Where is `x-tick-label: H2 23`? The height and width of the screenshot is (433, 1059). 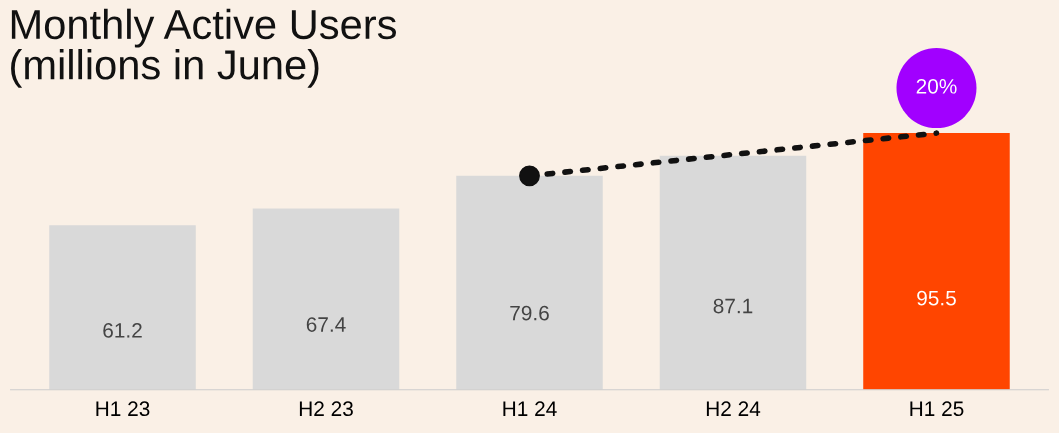
x-tick-label: H2 23 is located at coordinates (326, 409).